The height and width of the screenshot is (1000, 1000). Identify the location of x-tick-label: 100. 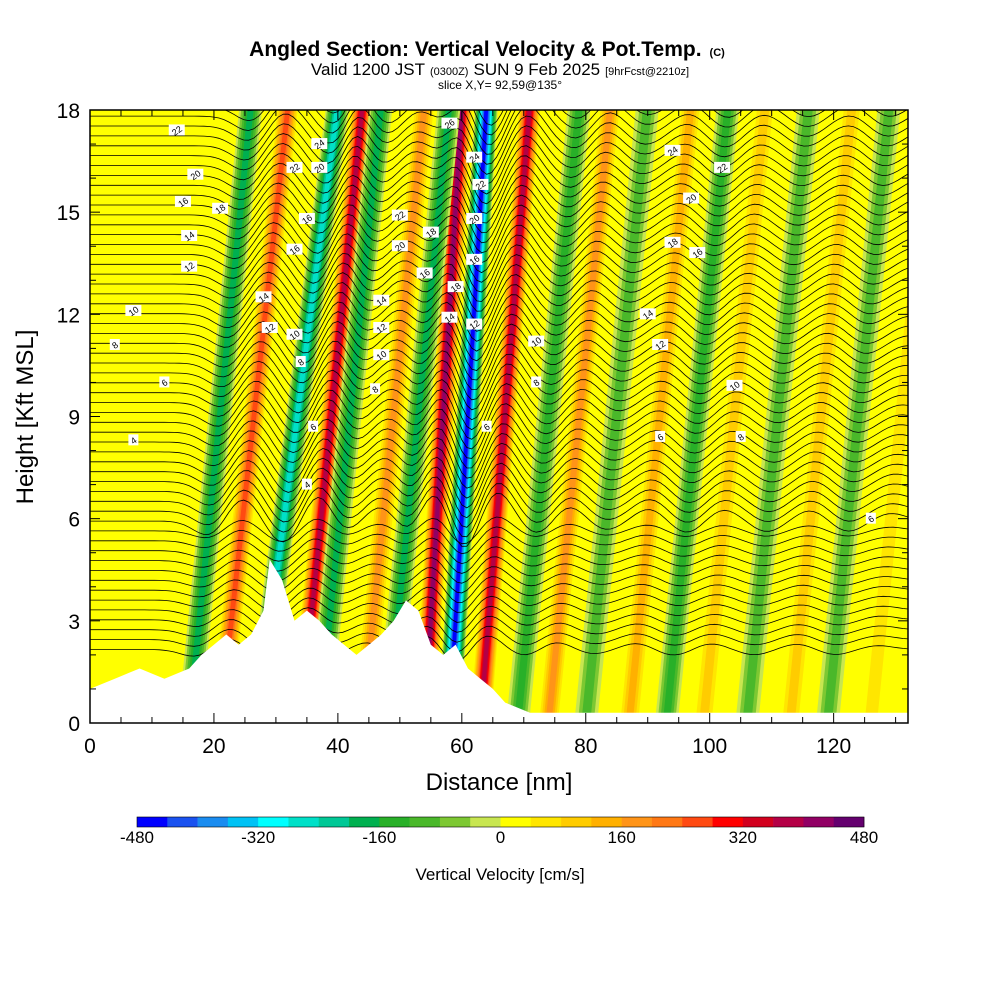
(709, 746).